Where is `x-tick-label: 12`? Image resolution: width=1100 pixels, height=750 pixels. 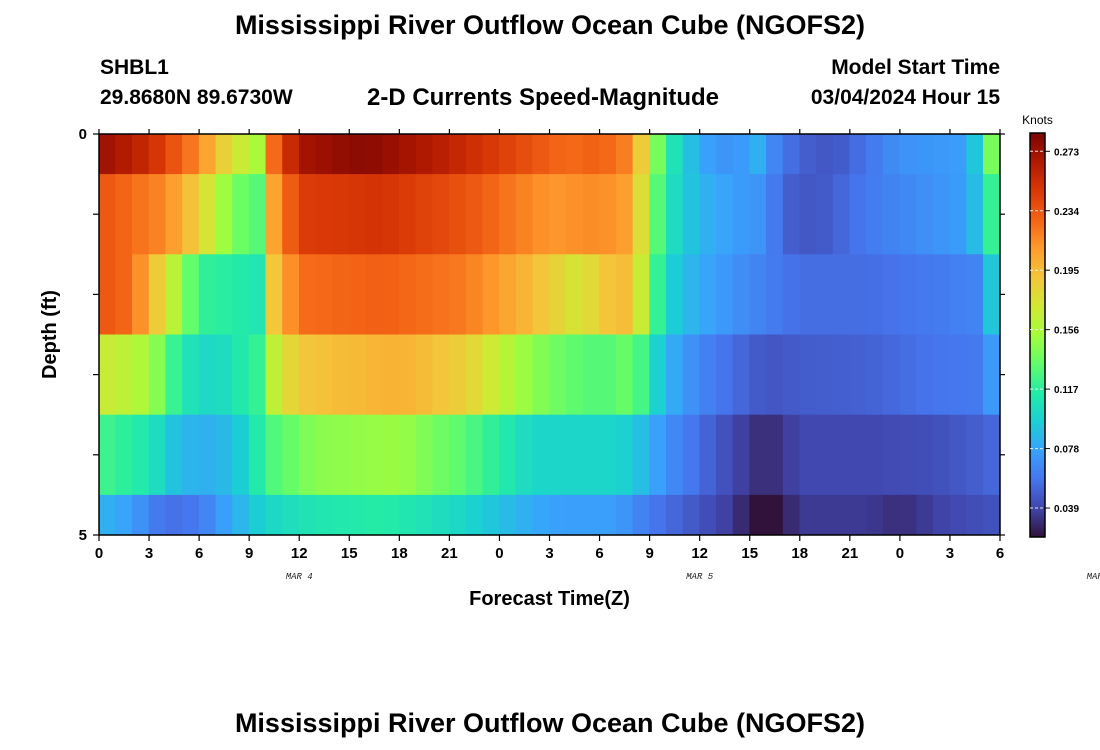
x-tick-label: 12 is located at coordinates (699, 553).